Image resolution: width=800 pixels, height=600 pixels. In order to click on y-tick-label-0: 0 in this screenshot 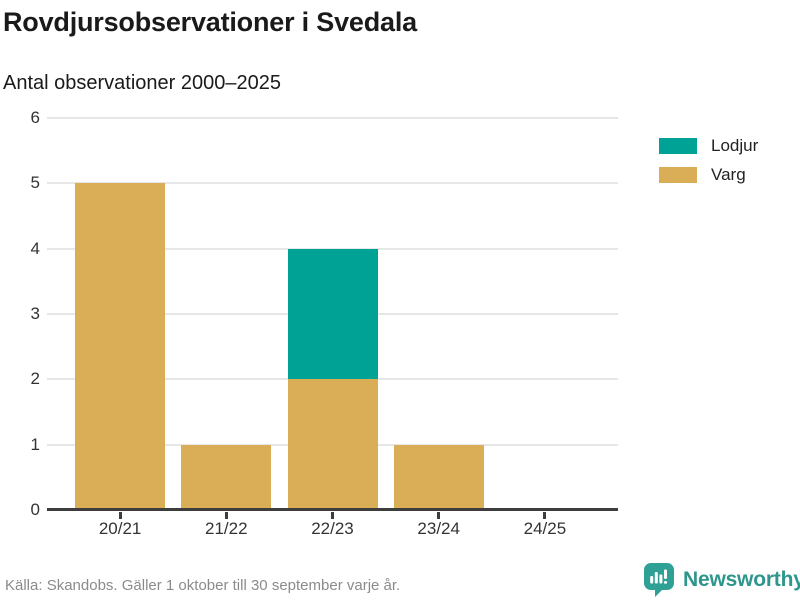, I will do `click(35, 509)`.